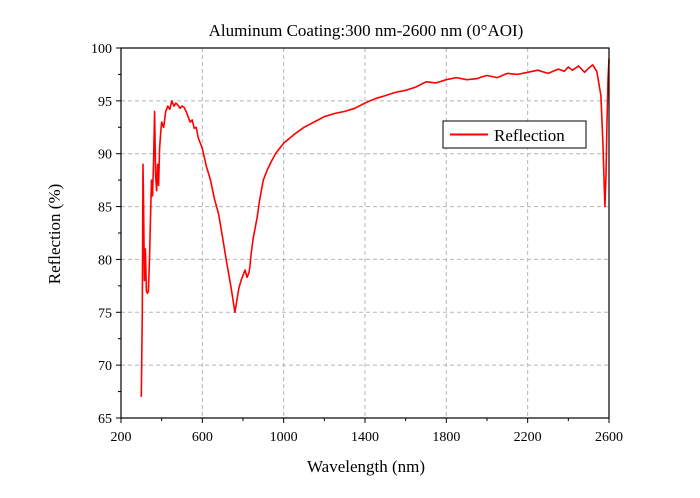  Describe the element at coordinates (365, 437) in the screenshot. I see `x-tick-label: 1400` at that location.